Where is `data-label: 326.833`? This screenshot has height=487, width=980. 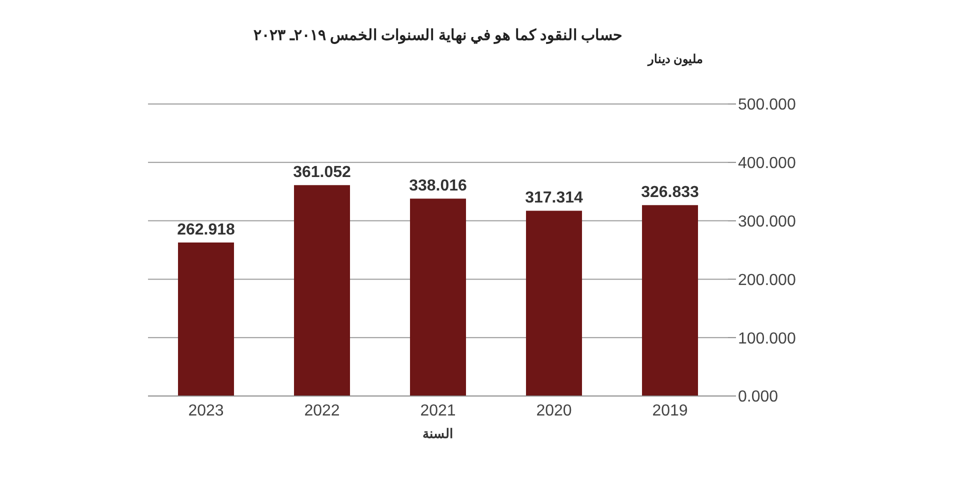 data-label: 326.833 is located at coordinates (670, 193).